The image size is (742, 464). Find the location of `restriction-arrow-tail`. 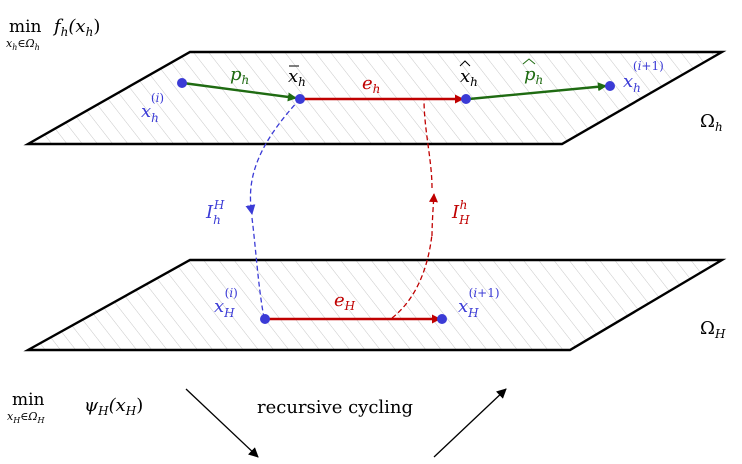

restriction-arrow-tail is located at coordinates (258, 268).